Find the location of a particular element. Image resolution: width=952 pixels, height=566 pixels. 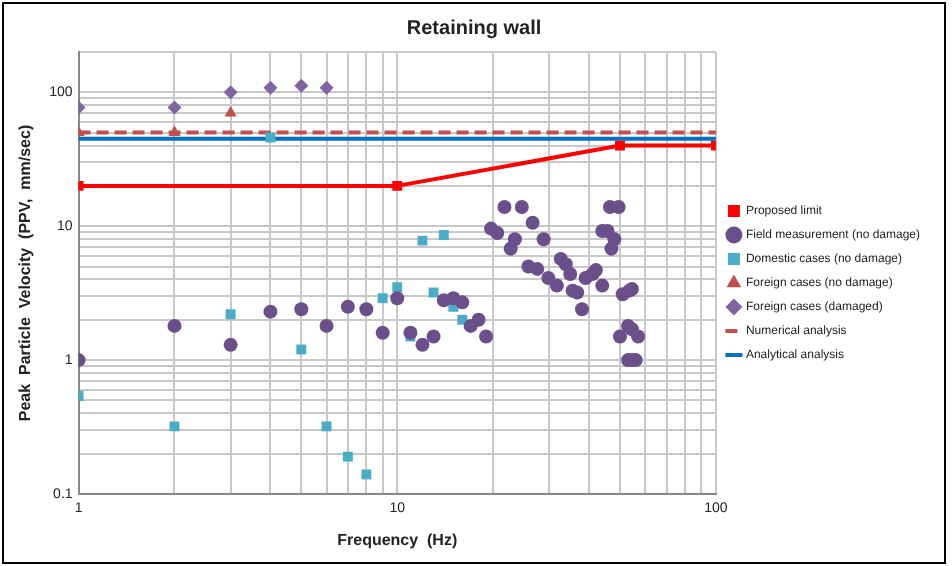

x-axis-title: Frequency (Hz) is located at coordinates (397, 539).